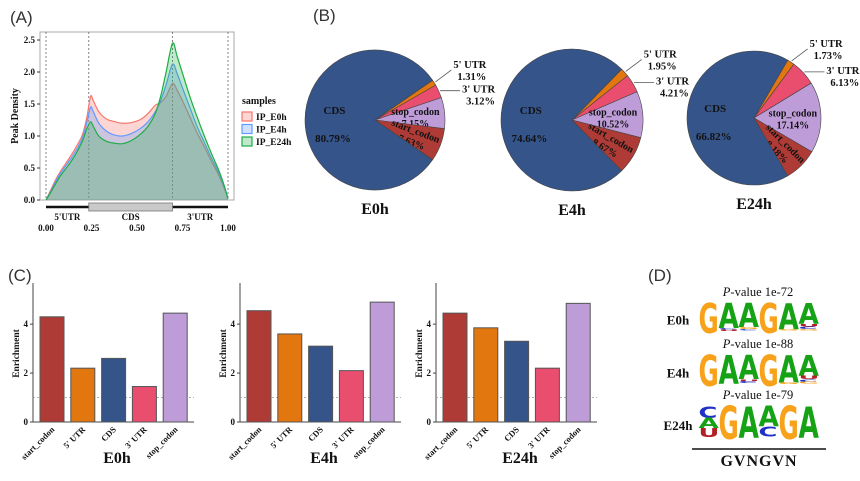  Describe the element at coordinates (793, 126) in the screenshot. I see `pie-in-pct: 17.14%` at that location.